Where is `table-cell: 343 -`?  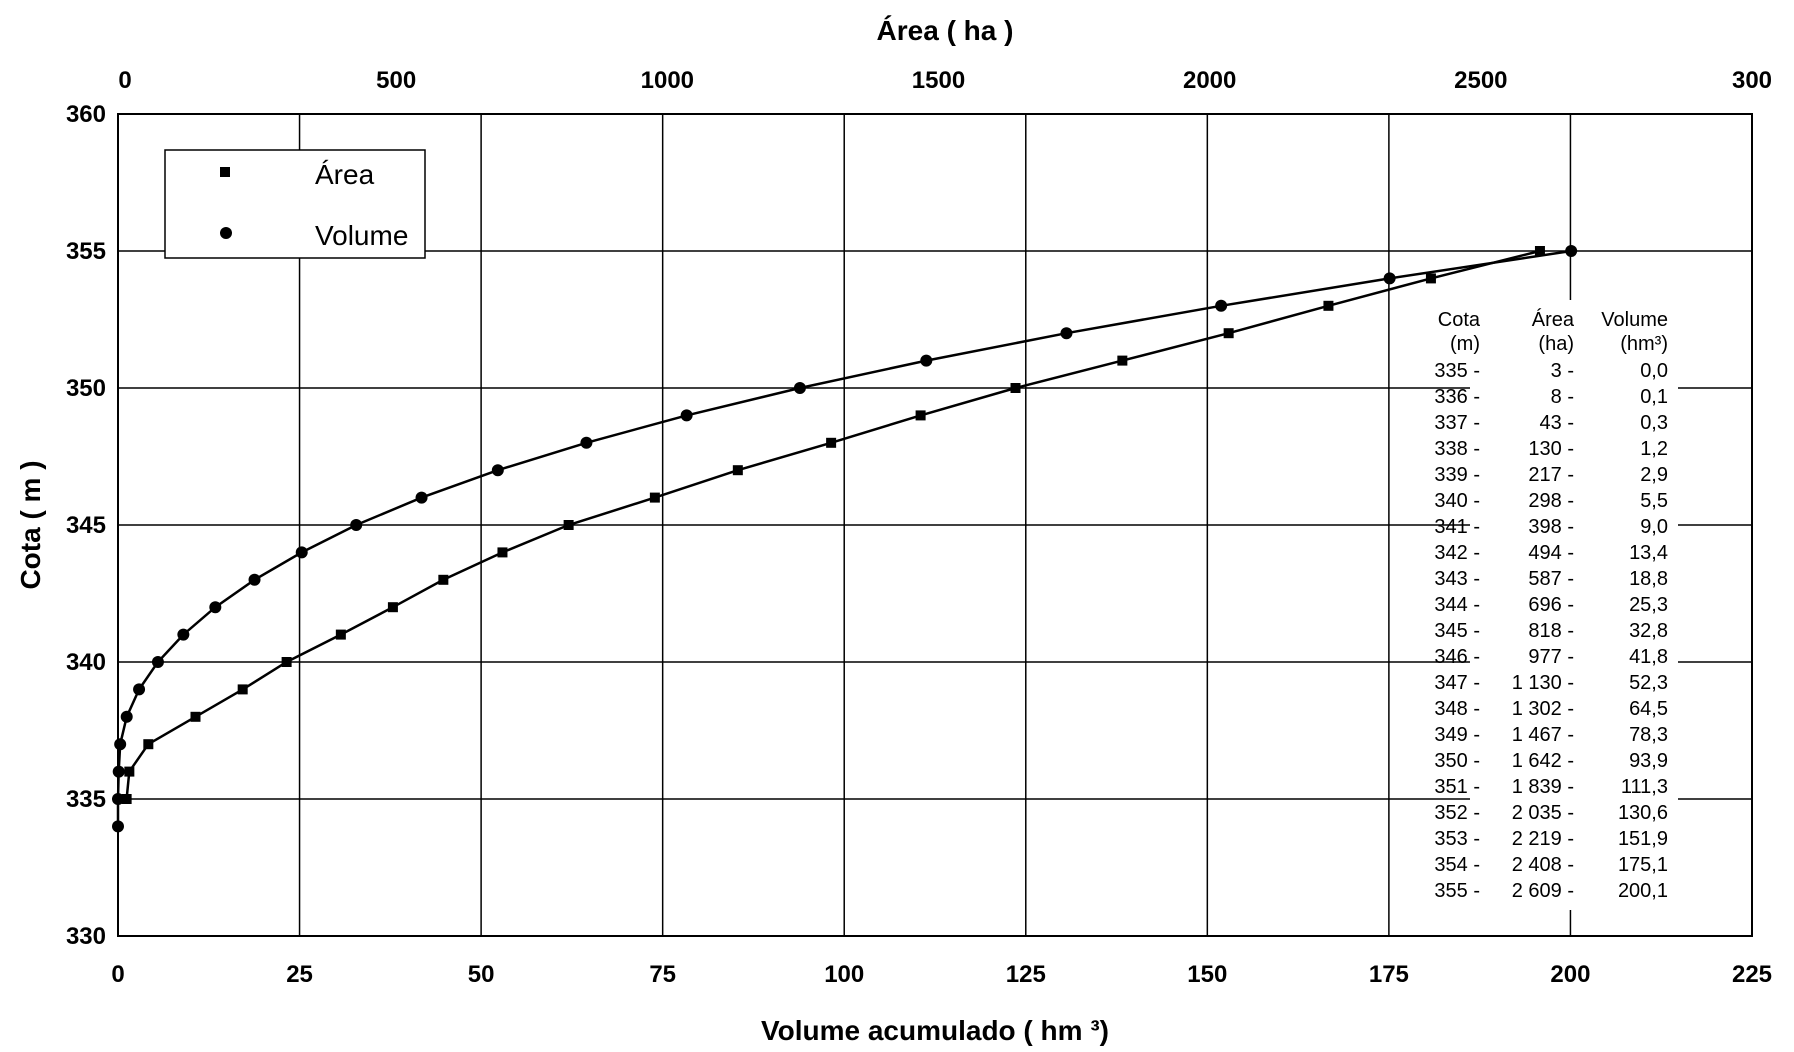 table-cell: 343 - is located at coordinates (1457, 579).